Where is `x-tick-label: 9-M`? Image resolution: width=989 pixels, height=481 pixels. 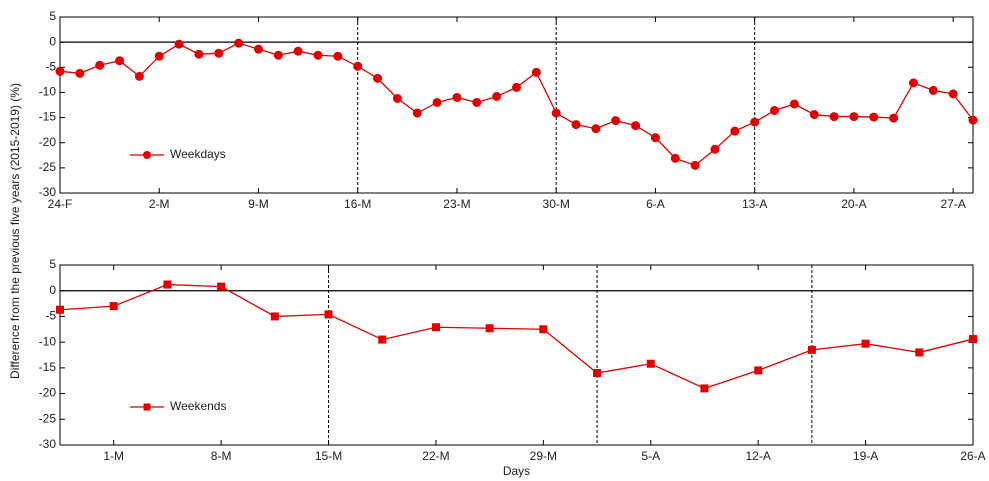 x-tick-label: 9-M is located at coordinates (258, 204).